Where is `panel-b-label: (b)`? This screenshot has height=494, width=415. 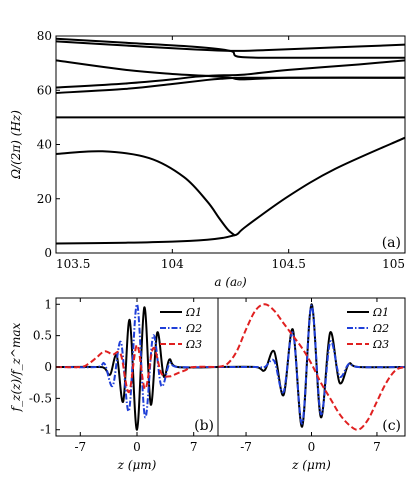 panel-b-label: (b) is located at coordinates (204, 426).